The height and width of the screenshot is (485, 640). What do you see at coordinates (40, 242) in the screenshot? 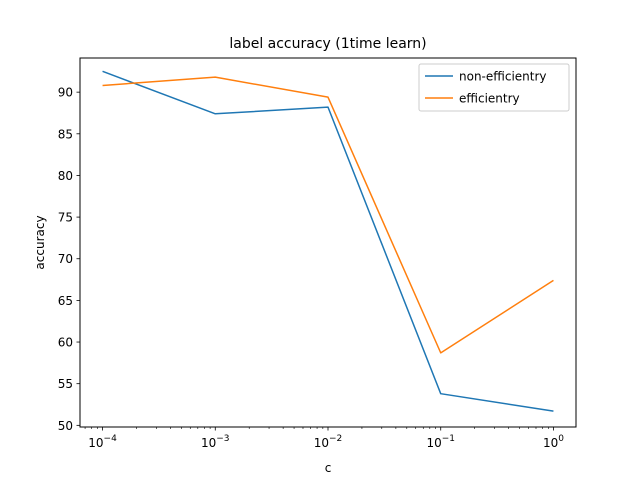
I see `y-axis-label: accuracy` at bounding box center [40, 242].